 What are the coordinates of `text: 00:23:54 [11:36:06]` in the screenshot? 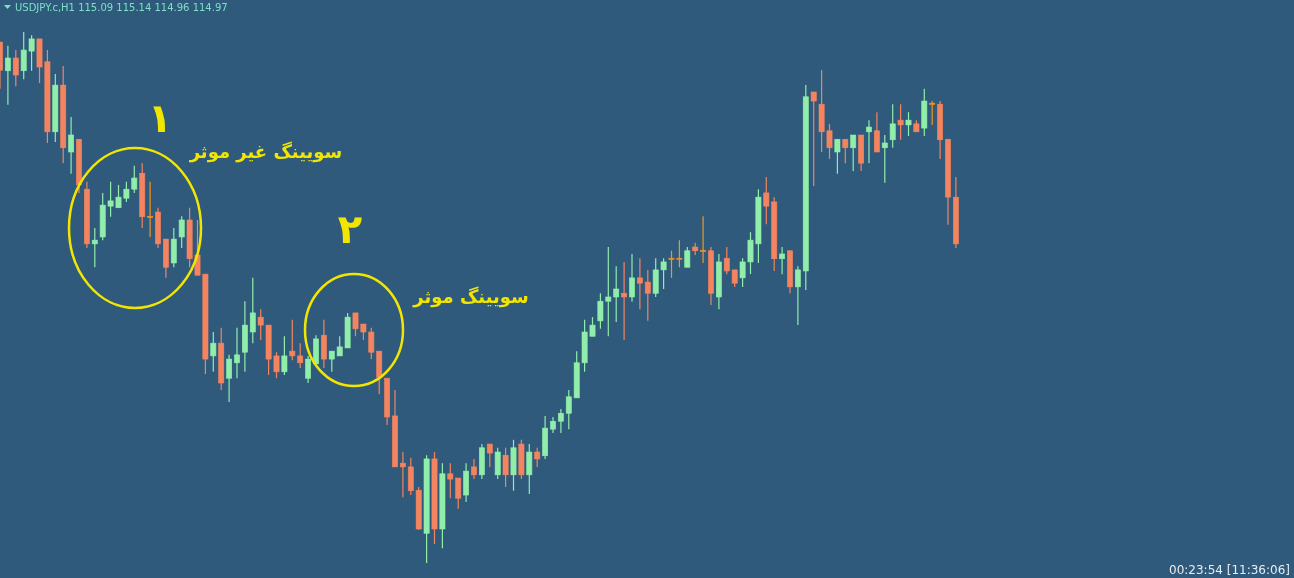 It's located at (1229, 570).